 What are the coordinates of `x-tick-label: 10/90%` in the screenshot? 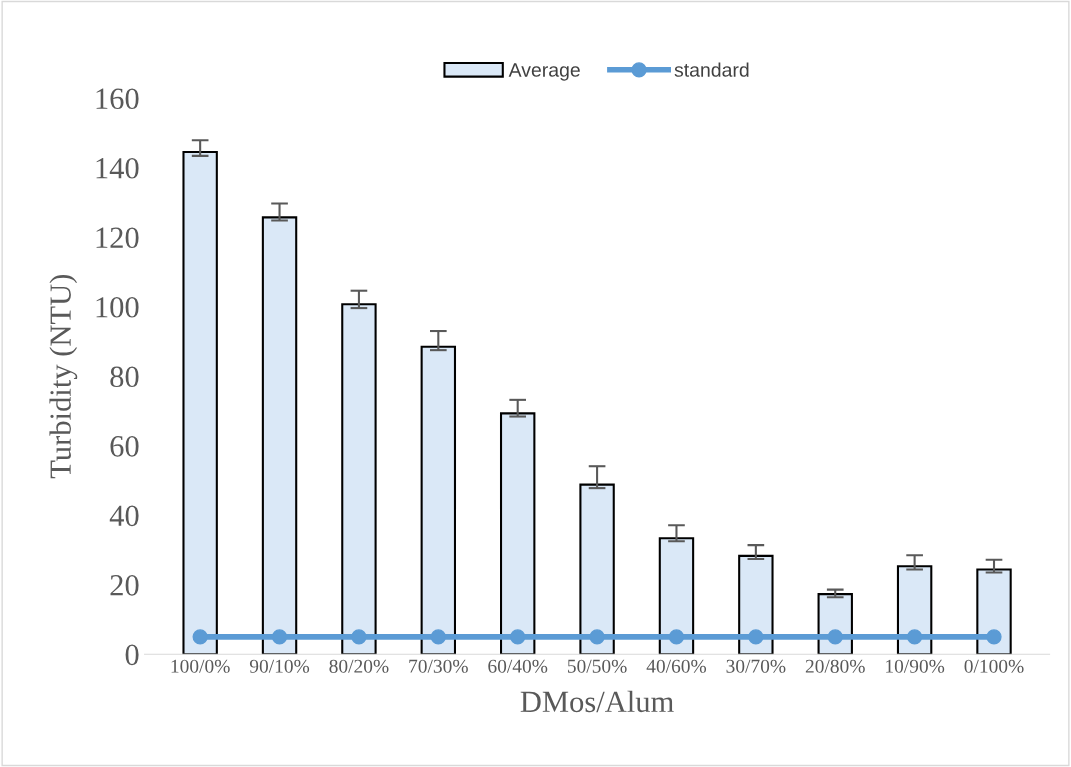 It's located at (915, 666).